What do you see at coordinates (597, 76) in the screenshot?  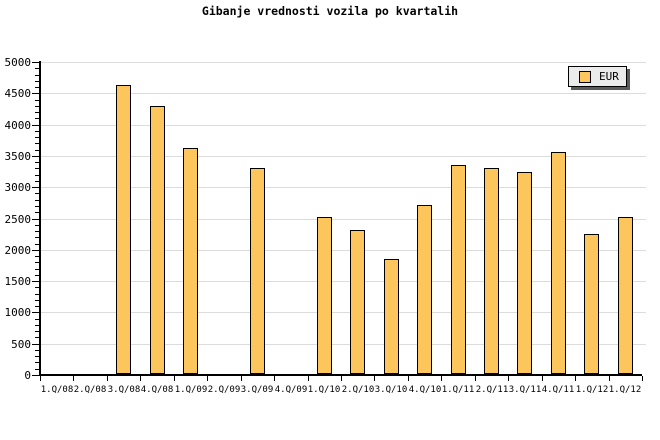 I see `legend: EUR` at bounding box center [597, 76].